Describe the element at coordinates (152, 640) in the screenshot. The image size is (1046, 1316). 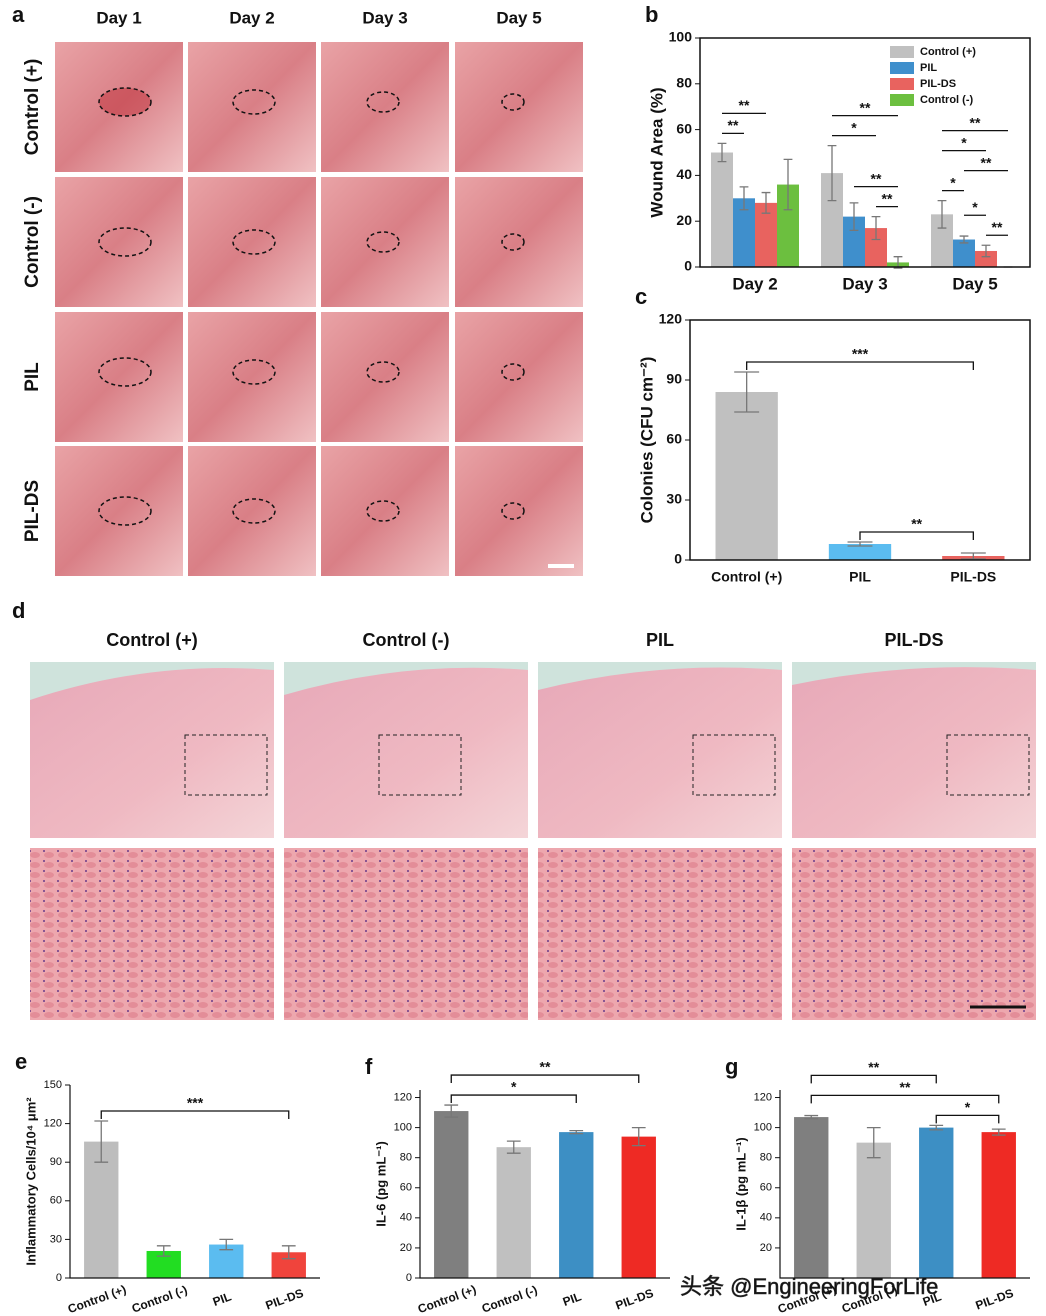
I see `column-label: Control (+)` at that location.